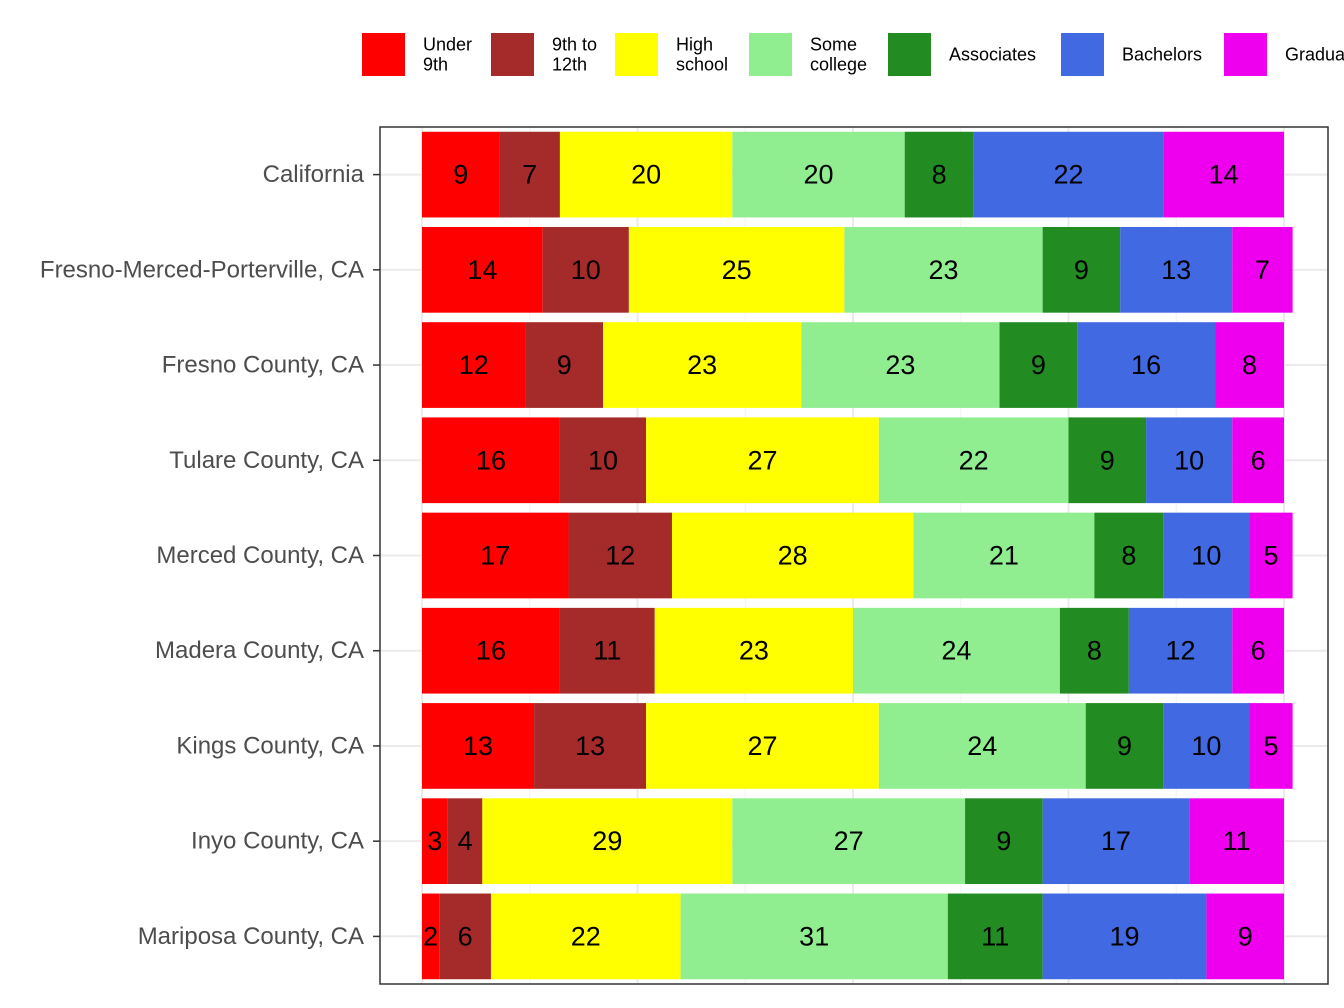 The height and width of the screenshot is (1008, 1344). Describe the element at coordinates (266, 460) in the screenshot. I see `y-tick-label: Tulare County, CA` at that location.